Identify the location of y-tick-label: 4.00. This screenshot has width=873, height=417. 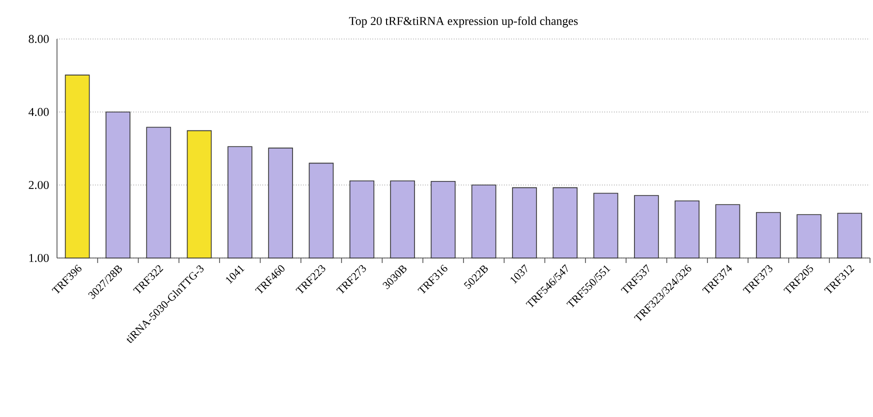
(38, 112).